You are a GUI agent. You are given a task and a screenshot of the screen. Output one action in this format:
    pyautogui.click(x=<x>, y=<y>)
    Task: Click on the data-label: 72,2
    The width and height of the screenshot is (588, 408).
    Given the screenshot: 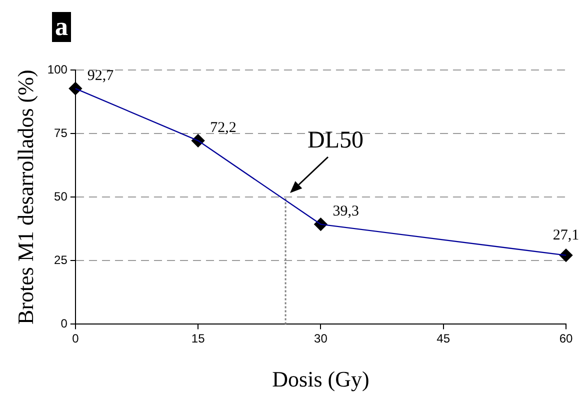 What is the action you would take?
    pyautogui.click(x=223, y=128)
    